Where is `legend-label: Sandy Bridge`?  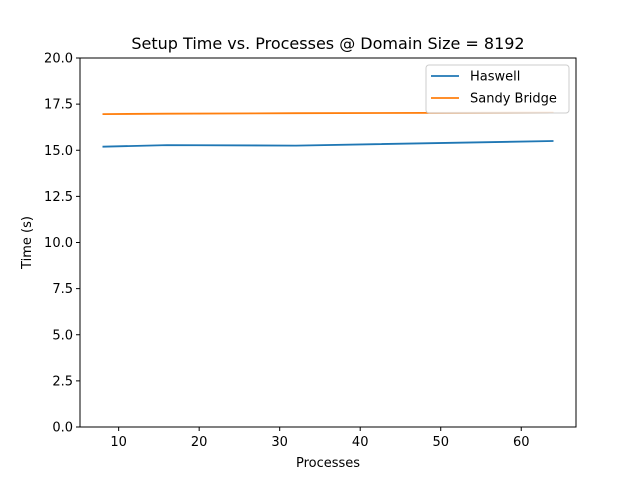 legend-label: Sandy Bridge is located at coordinates (513, 99).